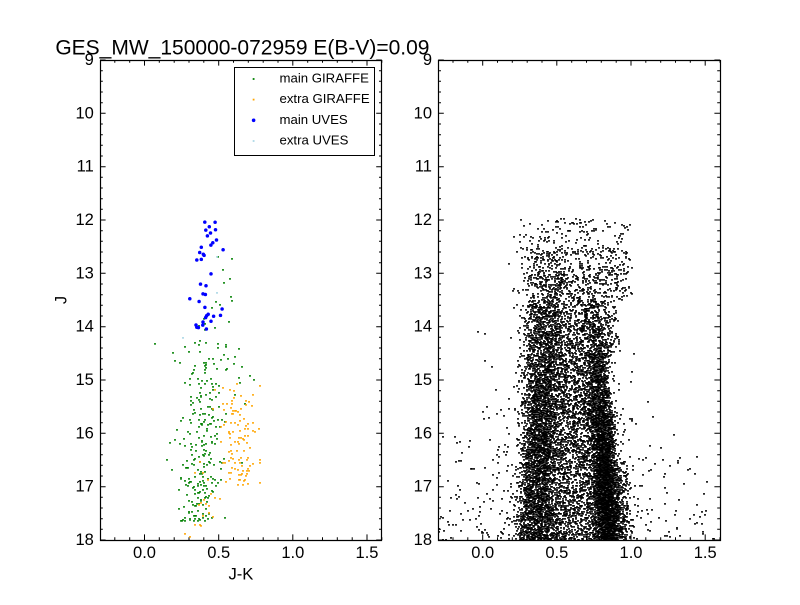 The width and height of the screenshot is (800, 605). What do you see at coordinates (242, 48) in the screenshot?
I see `svg-text:GES_MW_150000-072959 E(B-V)=0.: GES_MW_150000-072959 E(B-V)=0.09` at bounding box center [242, 48].